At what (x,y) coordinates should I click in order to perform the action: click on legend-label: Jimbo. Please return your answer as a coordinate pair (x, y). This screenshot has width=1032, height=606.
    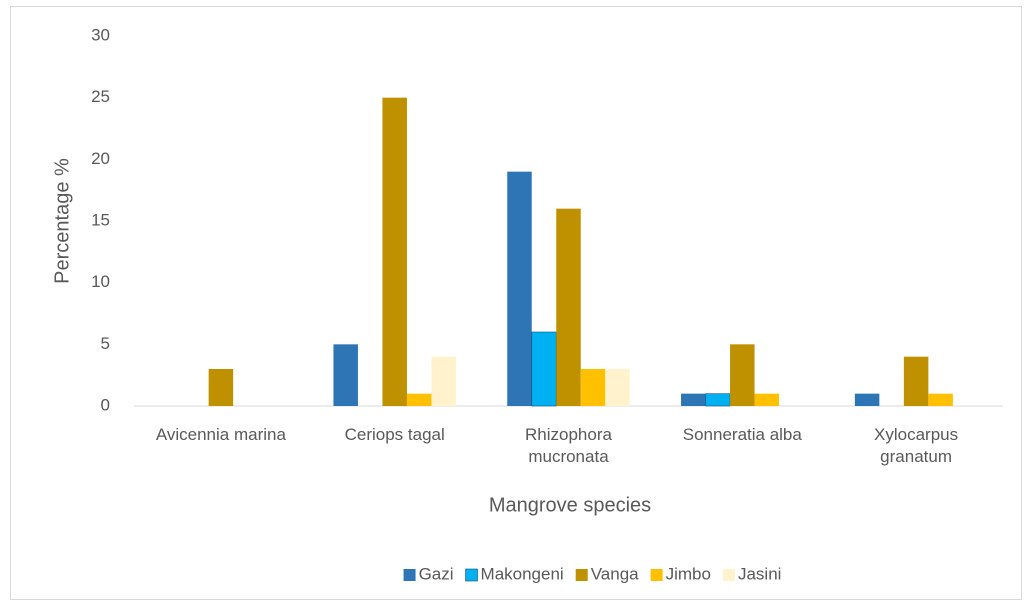
    Looking at the image, I should click on (688, 573).